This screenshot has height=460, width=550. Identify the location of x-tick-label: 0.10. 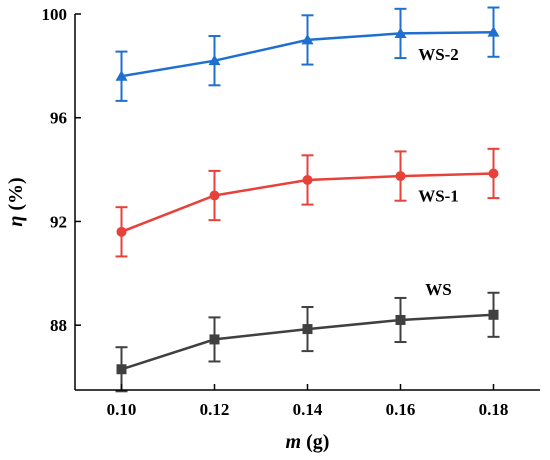
(122, 409).